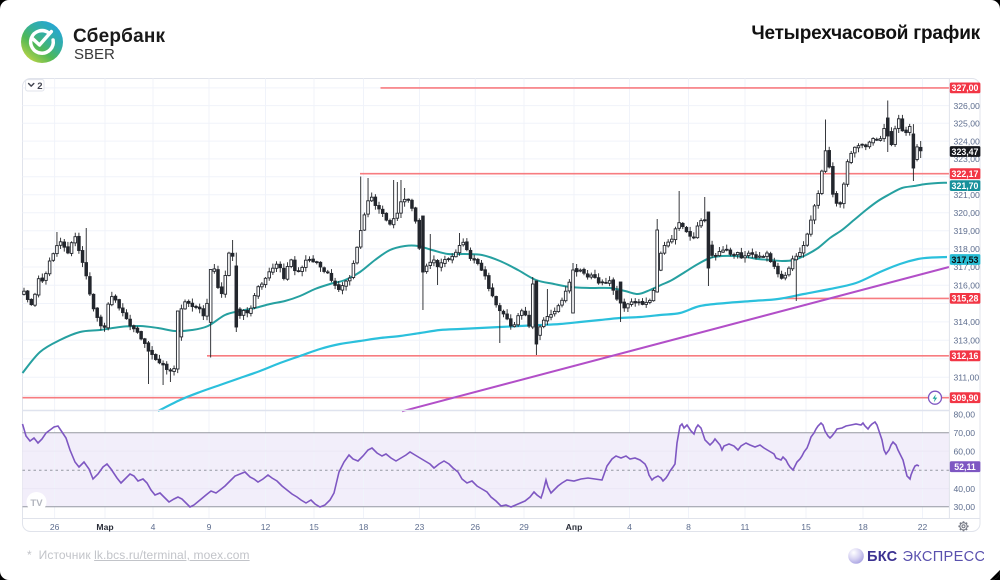 Image resolution: width=1000 pixels, height=580 pixels. What do you see at coordinates (965, 507) in the screenshot?
I see `svg-text: 30,00` at bounding box center [965, 507].